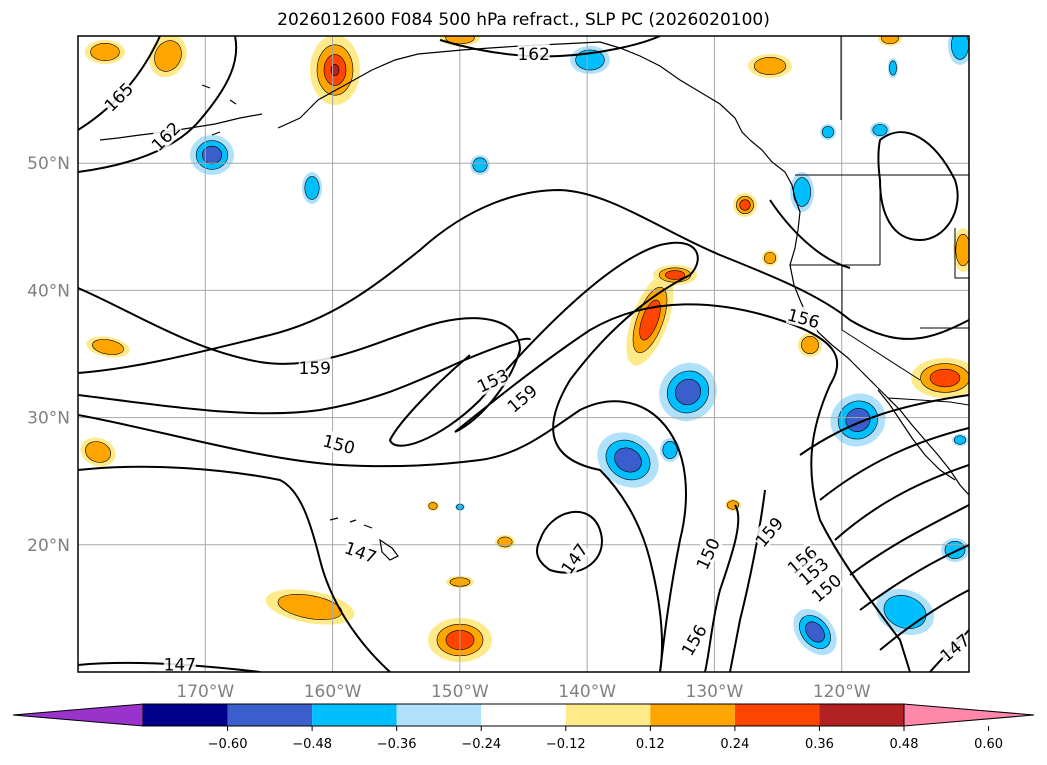 Image resolution: width=1047 pixels, height=765 pixels. What do you see at coordinates (48, 164) in the screenshot?
I see `lat-tick-label: 50°N` at bounding box center [48, 164].